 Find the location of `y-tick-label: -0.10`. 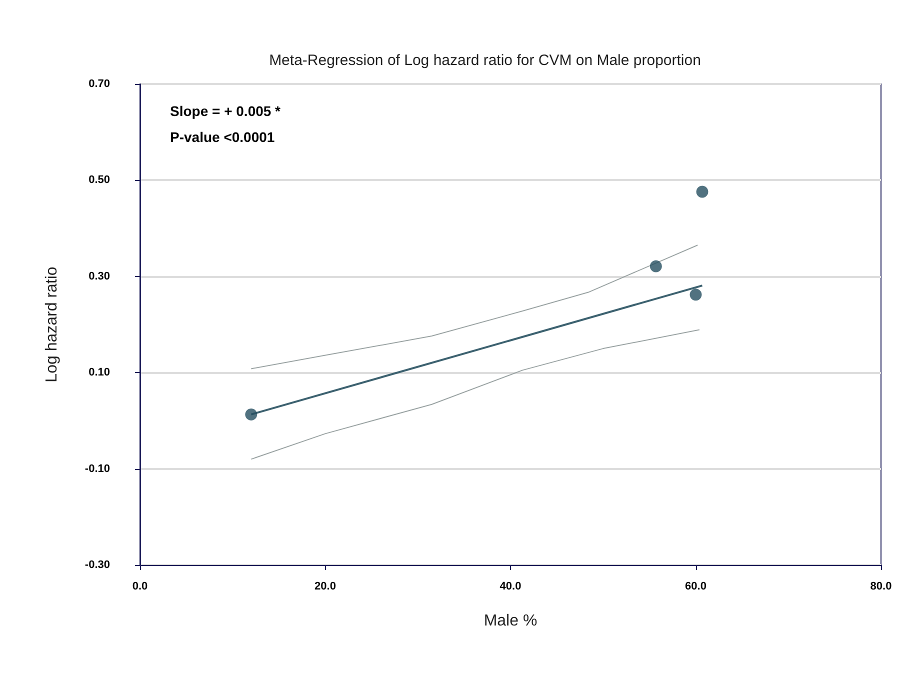

y-tick-label: -0.10 is located at coordinates (97, 468).